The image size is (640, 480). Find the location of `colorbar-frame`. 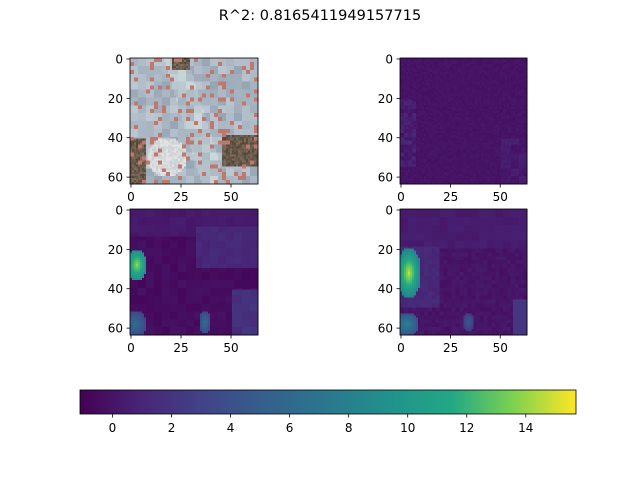

colorbar-frame is located at coordinates (328, 402).